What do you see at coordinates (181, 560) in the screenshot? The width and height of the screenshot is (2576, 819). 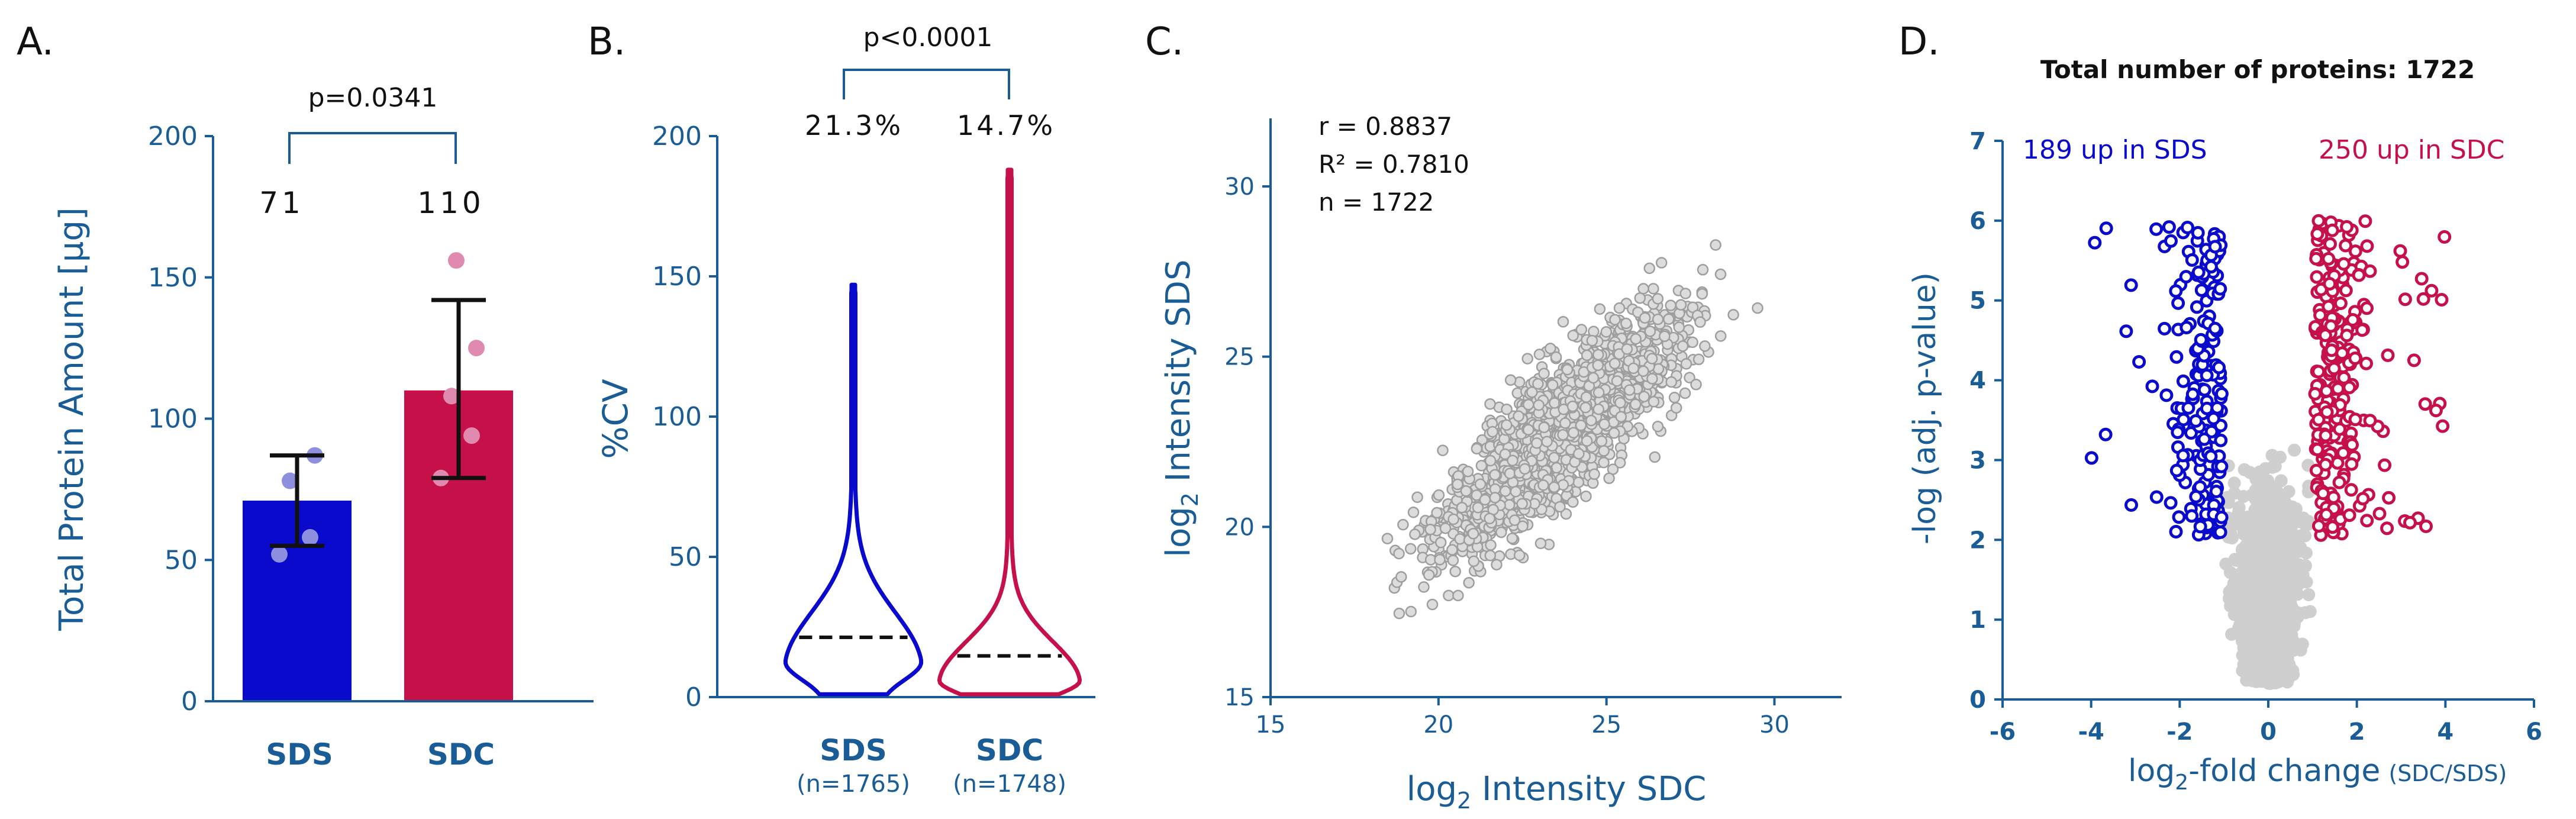 I see `y-tick-label: 50` at bounding box center [181, 560].